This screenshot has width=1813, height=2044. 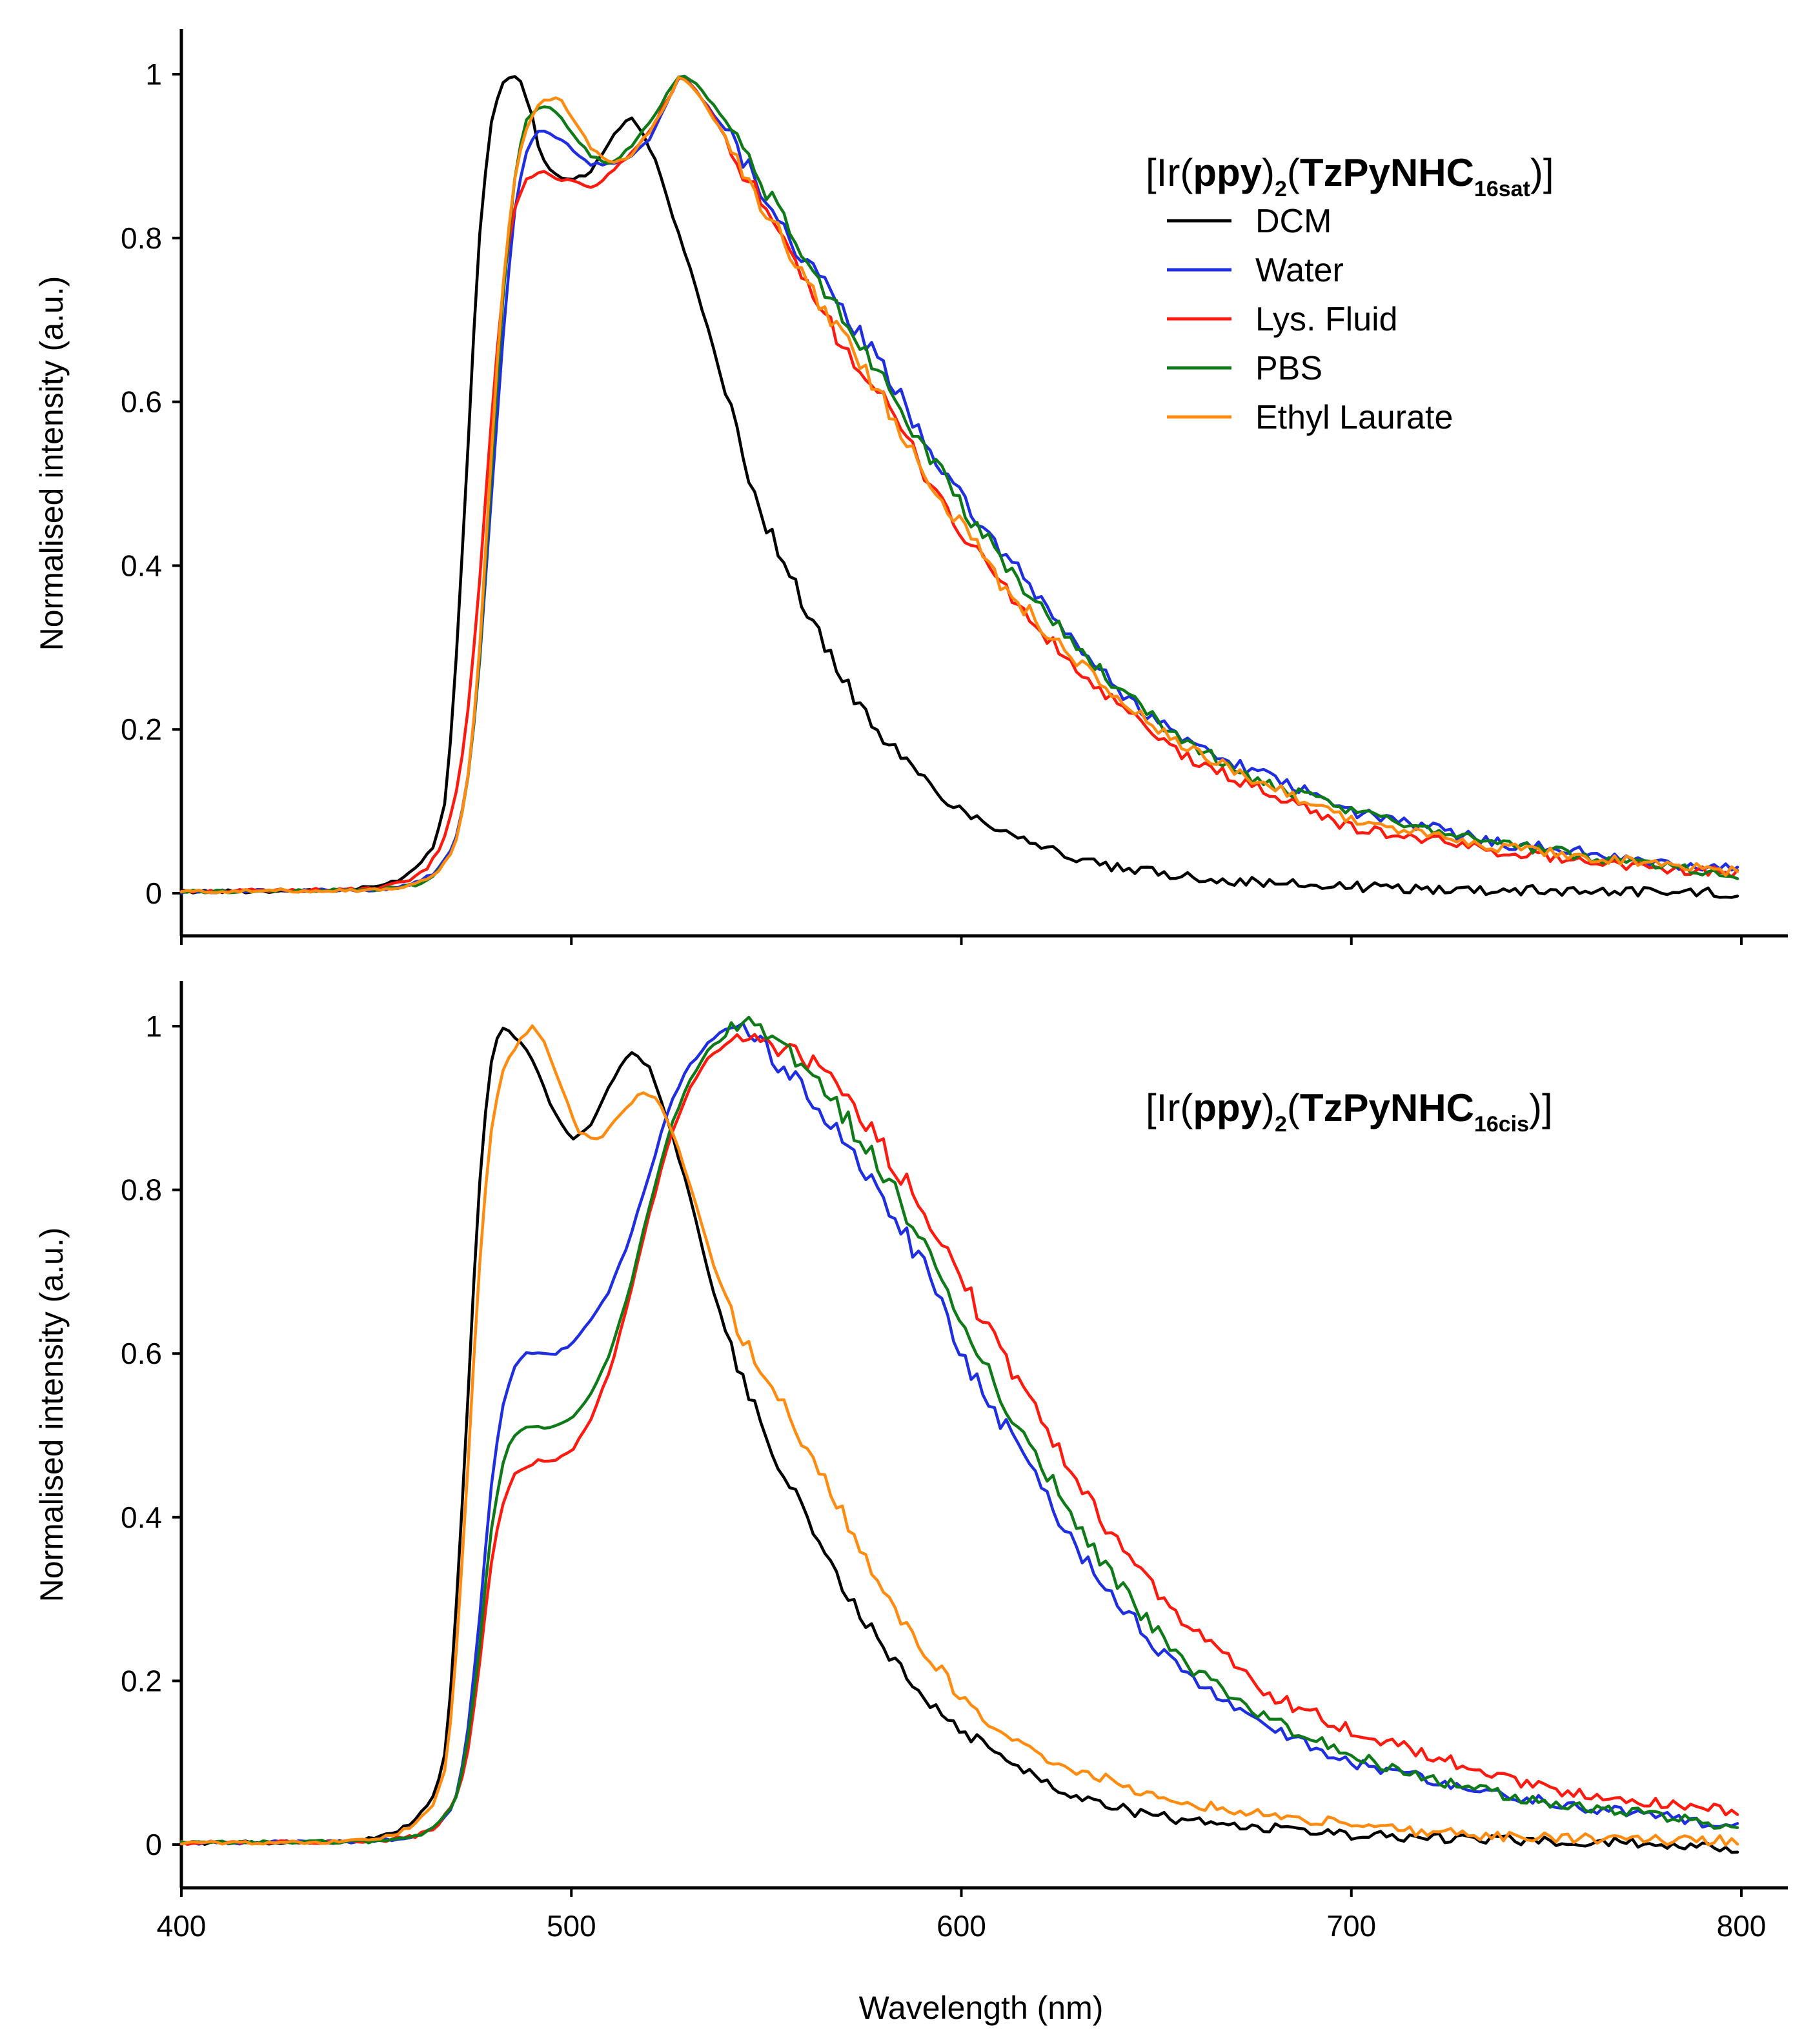 I want to click on x-axis-title: Wavelength (nm), so click(x=981, y=2008).